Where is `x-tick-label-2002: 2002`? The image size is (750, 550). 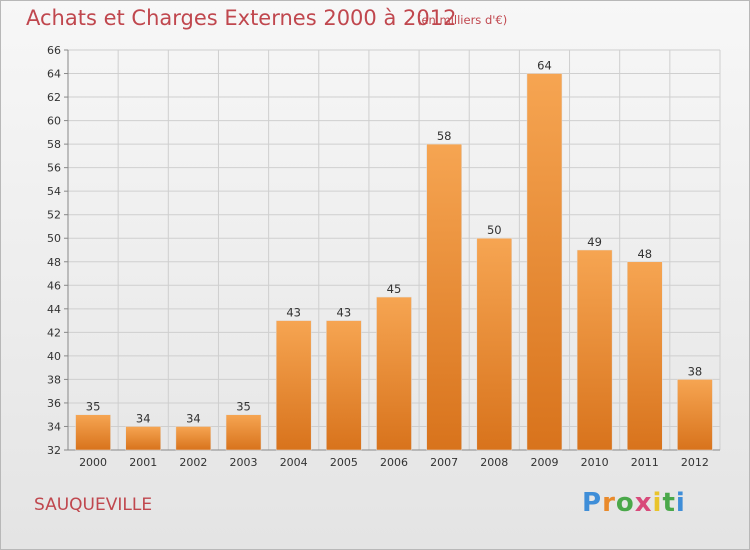
x-tick-label-2002: 2002 is located at coordinates (193, 462).